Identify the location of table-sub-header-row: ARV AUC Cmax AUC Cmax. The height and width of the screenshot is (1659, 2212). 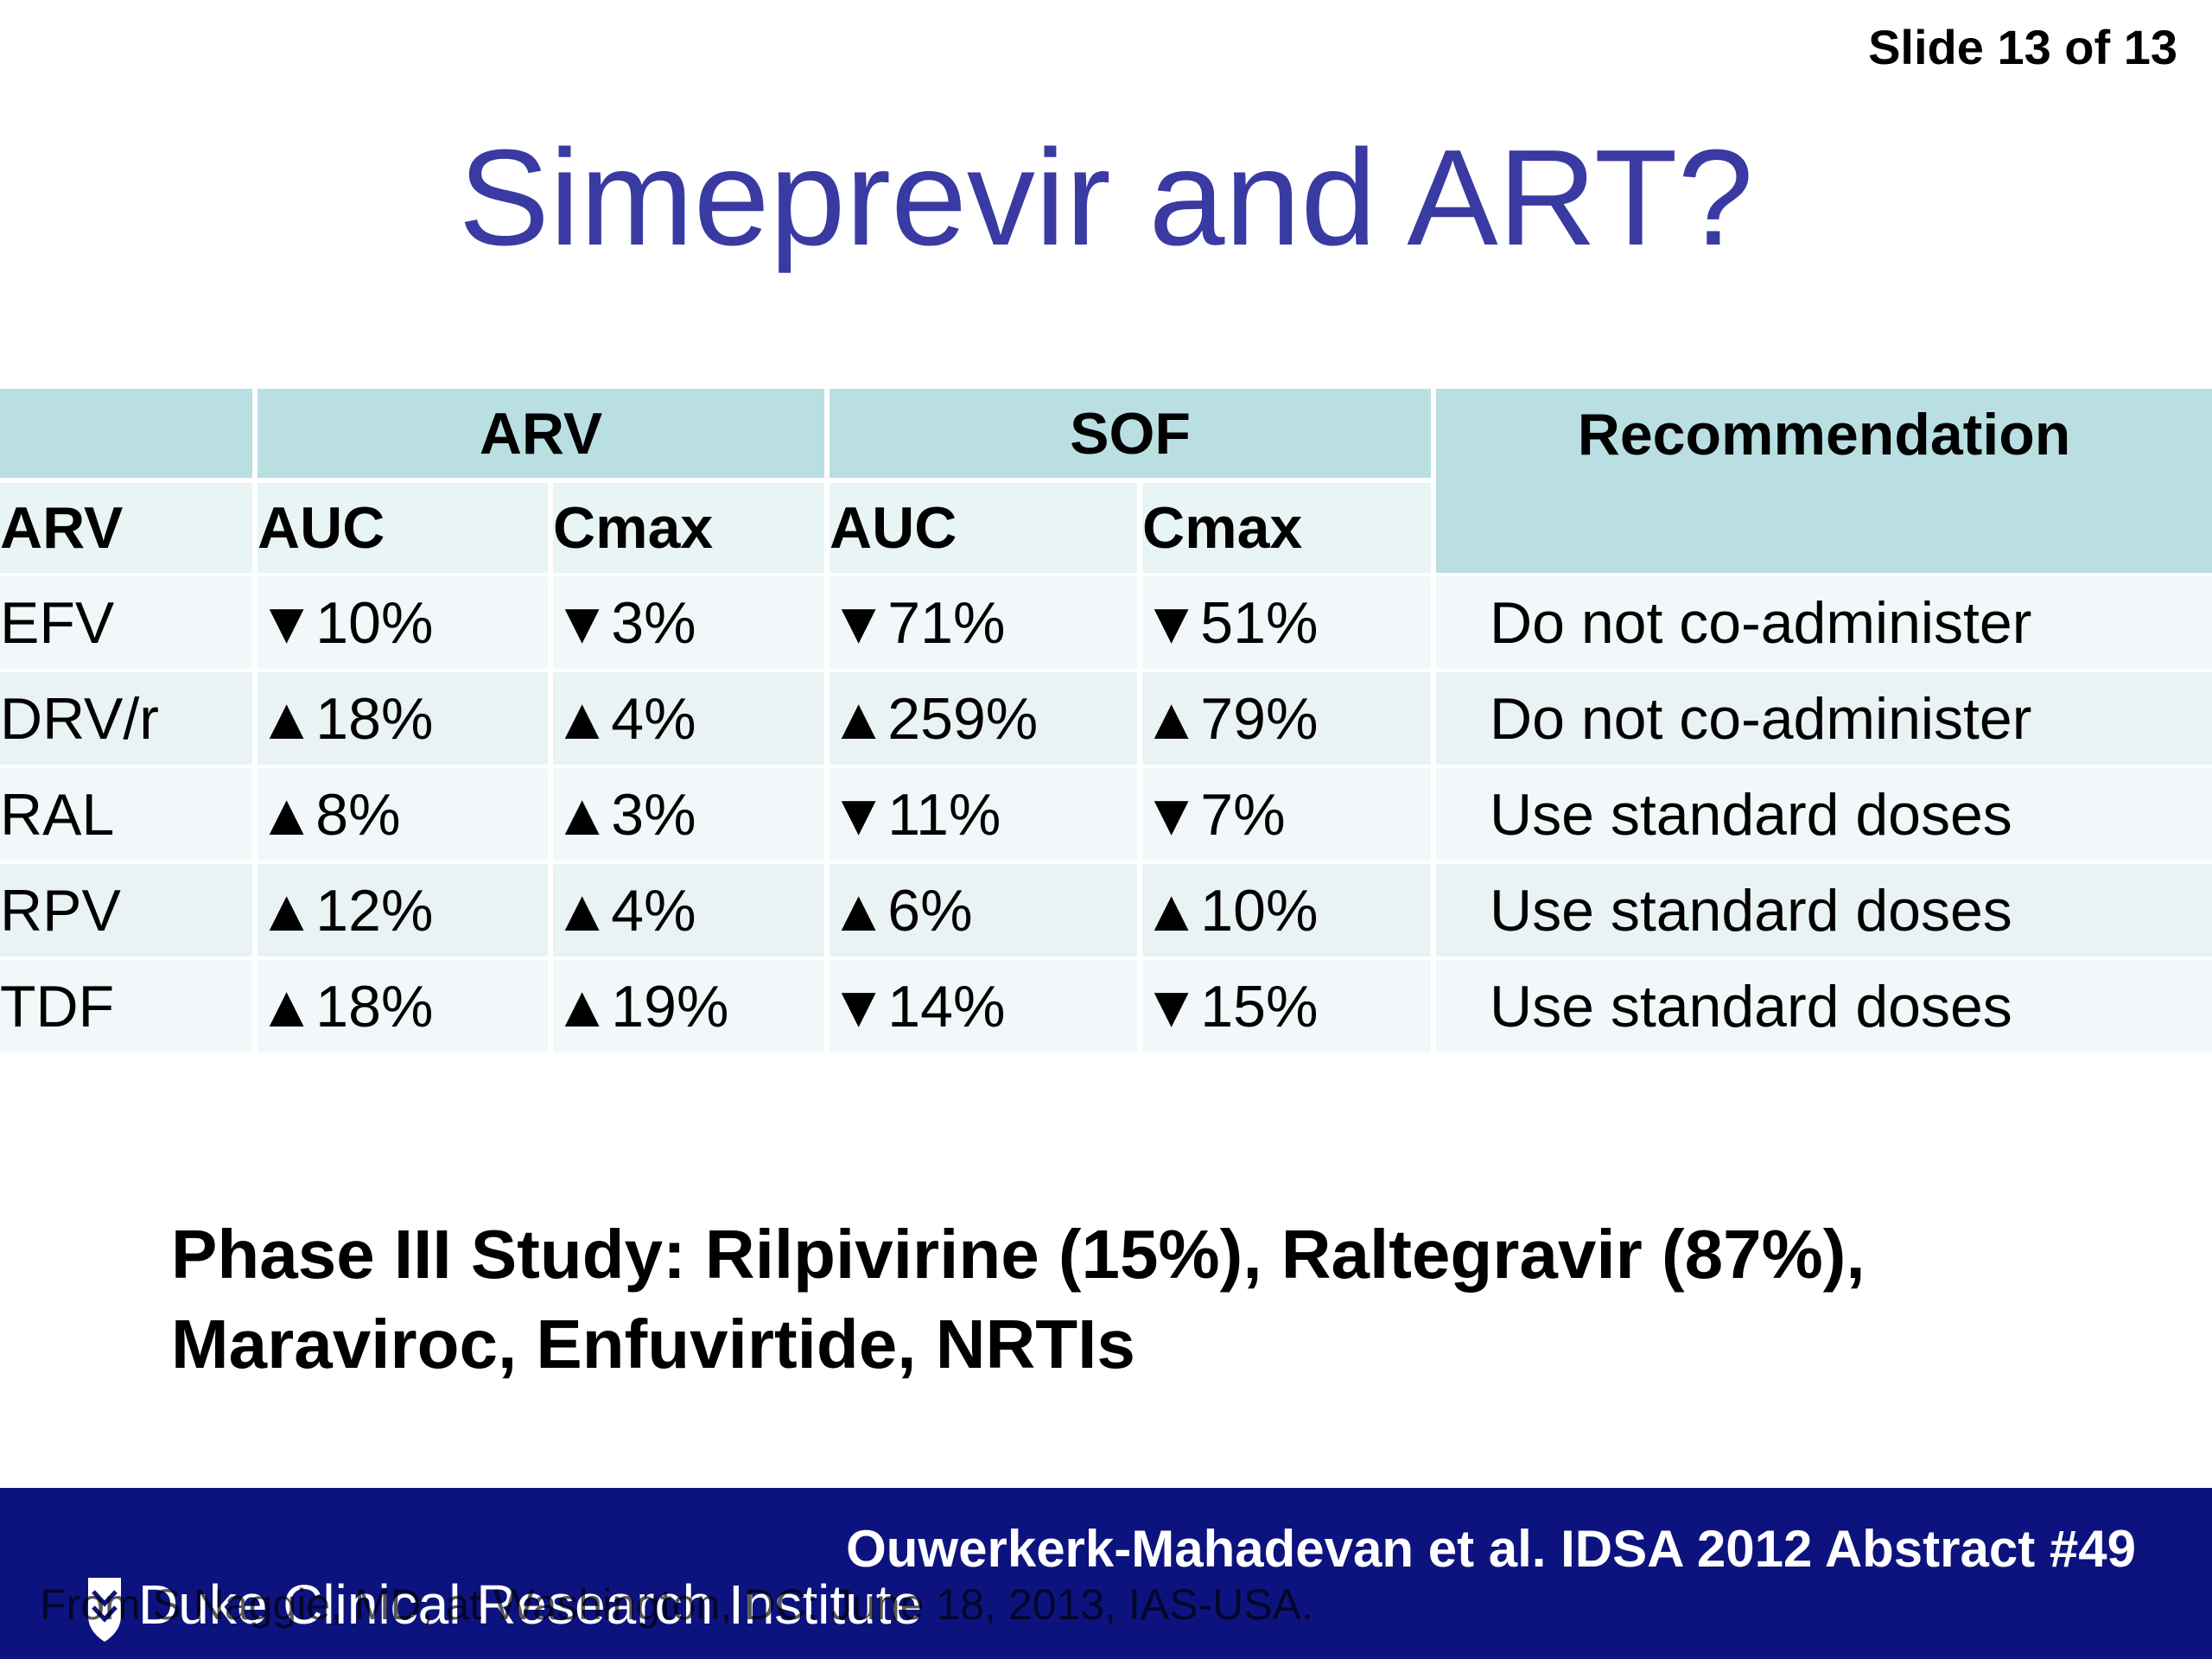
(1106, 525).